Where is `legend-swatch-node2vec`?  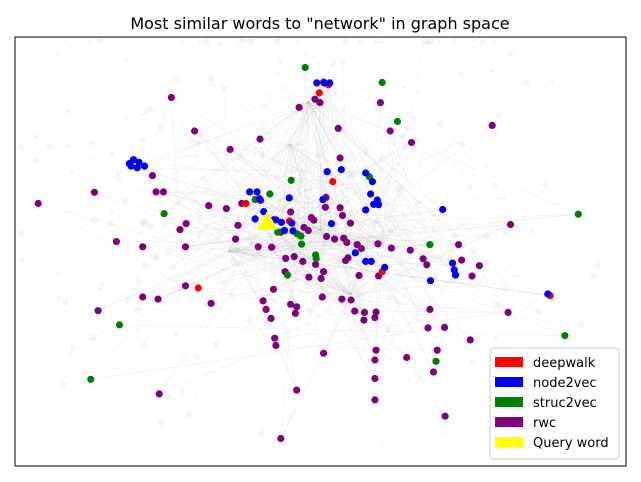 legend-swatch-node2vec is located at coordinates (509, 382).